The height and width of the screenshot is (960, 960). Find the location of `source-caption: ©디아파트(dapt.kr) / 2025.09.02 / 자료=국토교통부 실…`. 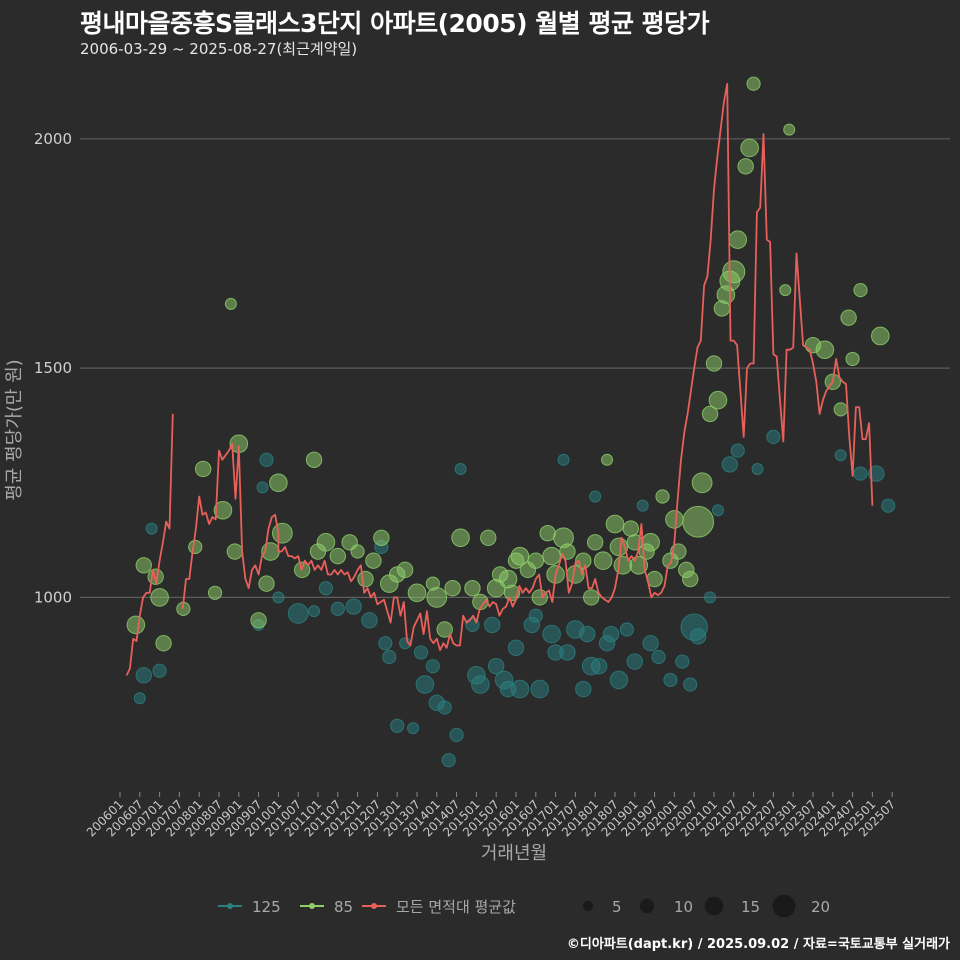

source-caption: ©디아파트(dapt.kr) / 2025.09.02 / 자료=국토교통부 실… is located at coordinates (758, 944).